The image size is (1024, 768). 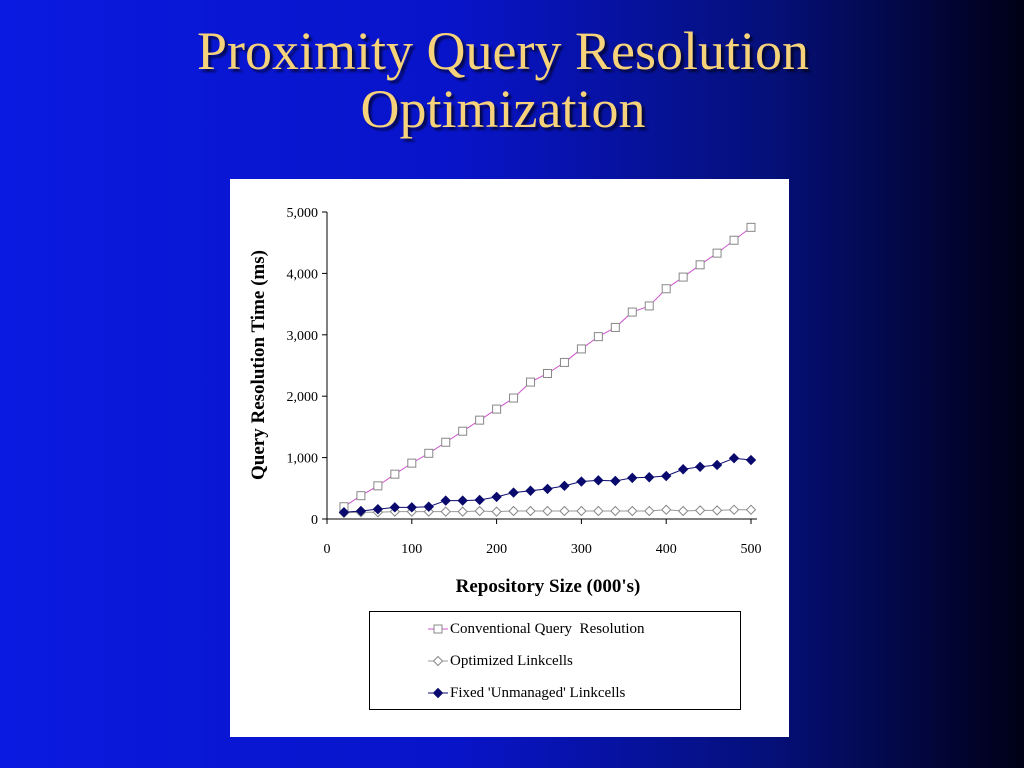 What do you see at coordinates (303, 459) in the screenshot?
I see `y-tick-label: 1,000` at bounding box center [303, 459].